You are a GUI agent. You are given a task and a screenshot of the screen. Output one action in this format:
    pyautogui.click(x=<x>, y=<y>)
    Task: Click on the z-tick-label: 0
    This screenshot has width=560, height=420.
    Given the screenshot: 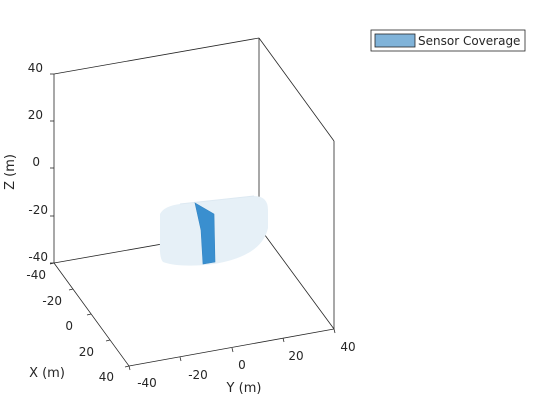 What is the action you would take?
    pyautogui.click(x=36, y=162)
    